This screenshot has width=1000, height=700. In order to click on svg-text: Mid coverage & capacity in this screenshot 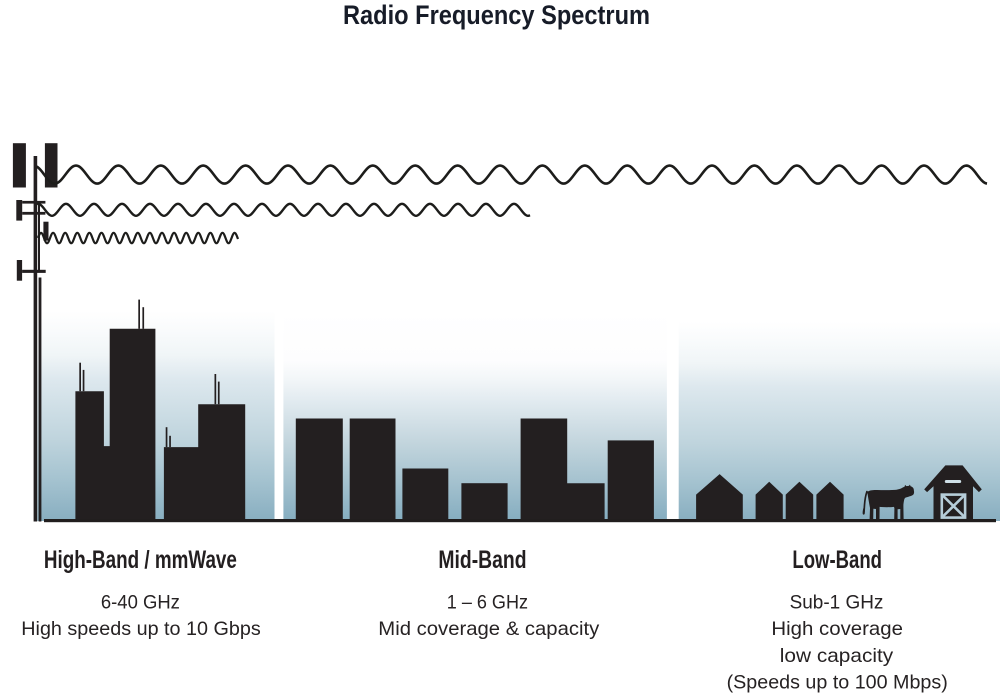, I will do `click(488, 629)`.